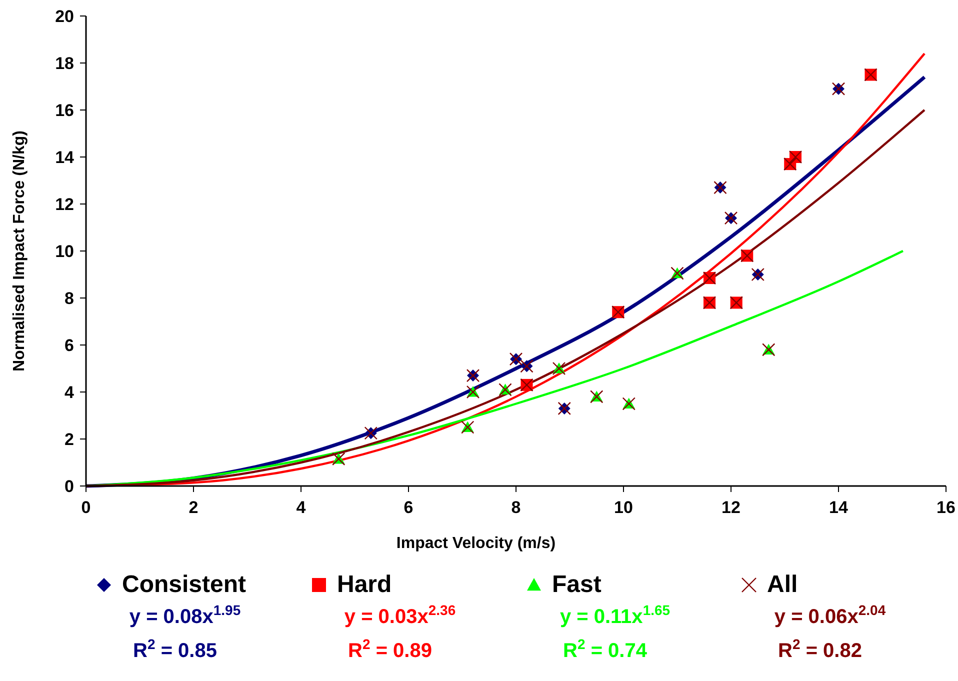 This screenshot has height=681, width=958. I want to click on y-axis-title: Normalised Impact Force (N/kg), so click(19, 251).